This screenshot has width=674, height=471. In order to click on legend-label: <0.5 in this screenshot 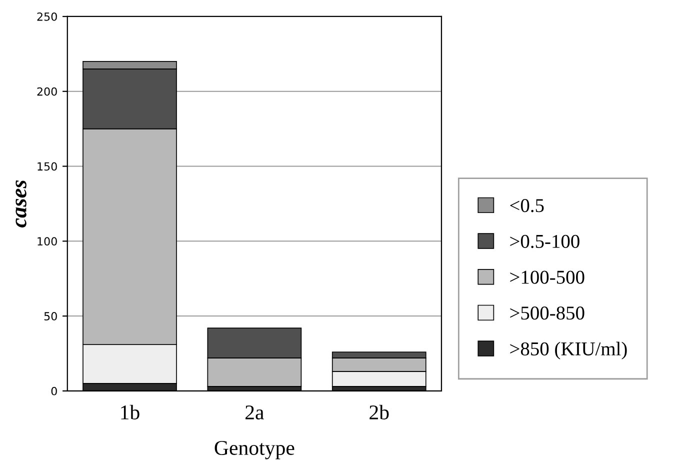, I will do `click(527, 205)`.